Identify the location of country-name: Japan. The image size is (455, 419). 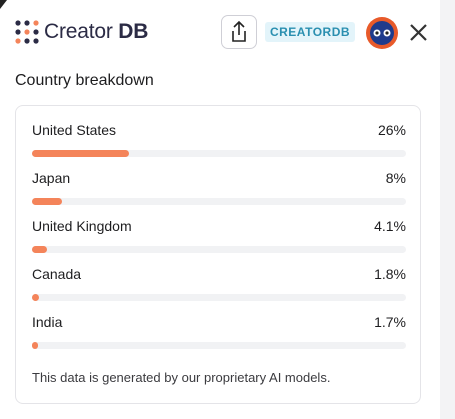
(51, 178).